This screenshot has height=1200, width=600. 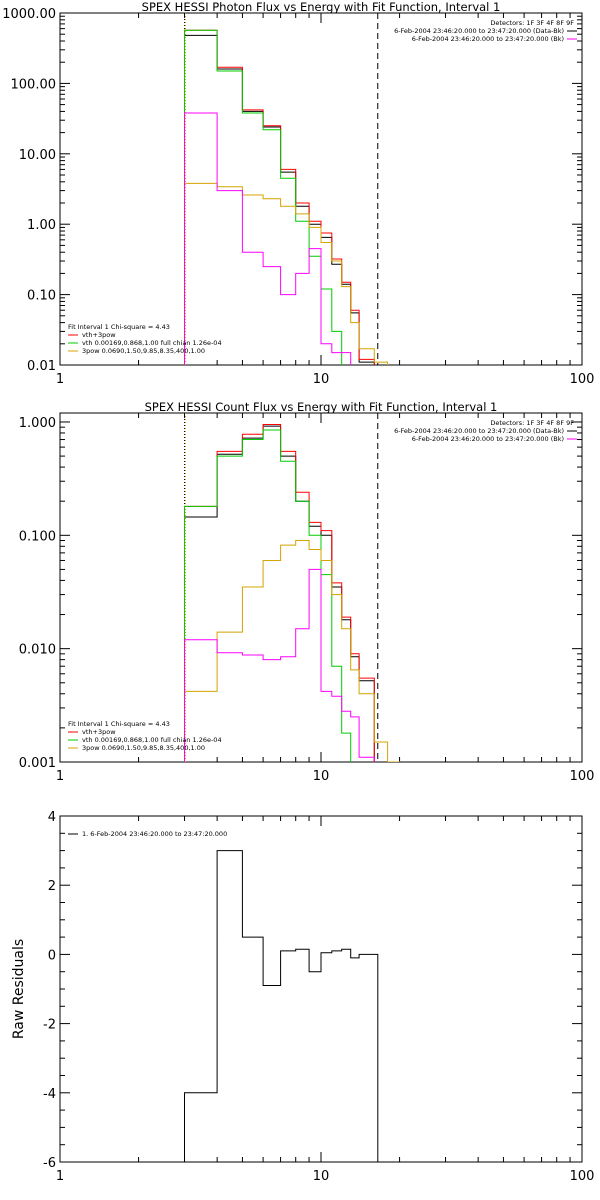 I want to click on y-tick-label: 1000.00, so click(x=29, y=14).